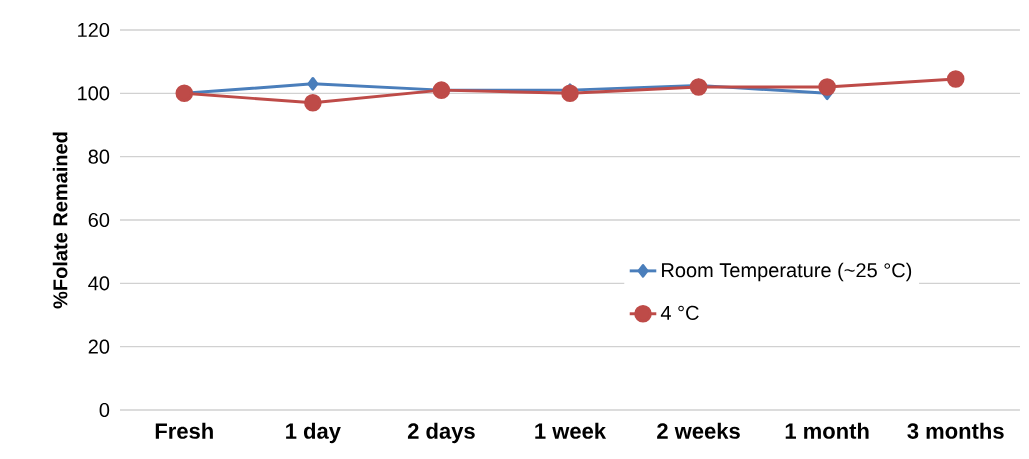  What do you see at coordinates (827, 430) in the screenshot?
I see `x-tick-label: 1 month` at bounding box center [827, 430].